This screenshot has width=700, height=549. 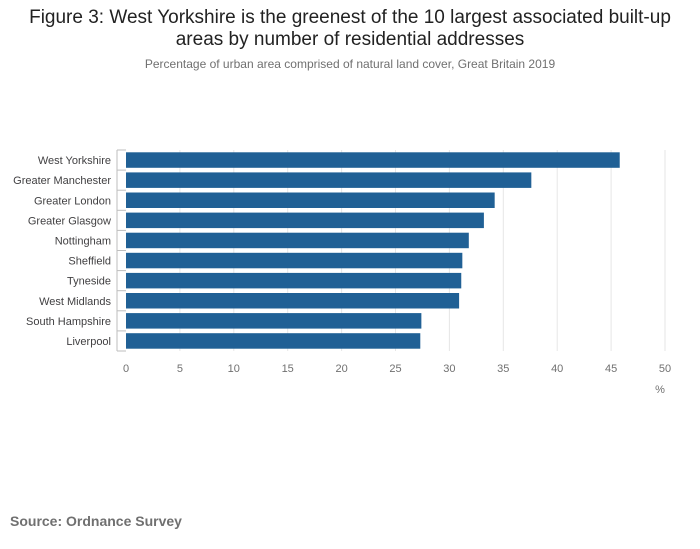 What do you see at coordinates (126, 369) in the screenshot?
I see `x-tick-label: 0` at bounding box center [126, 369].